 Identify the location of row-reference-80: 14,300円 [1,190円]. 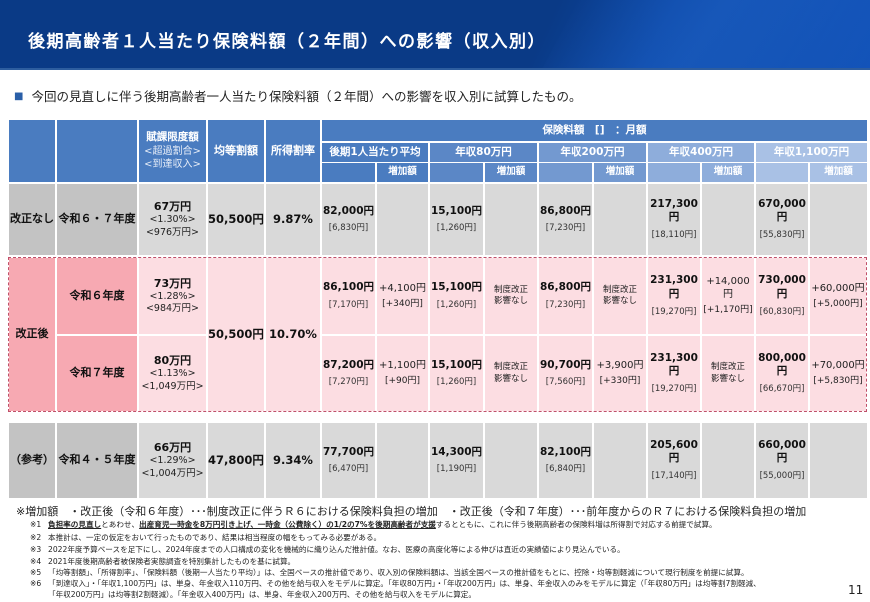
(456, 460).